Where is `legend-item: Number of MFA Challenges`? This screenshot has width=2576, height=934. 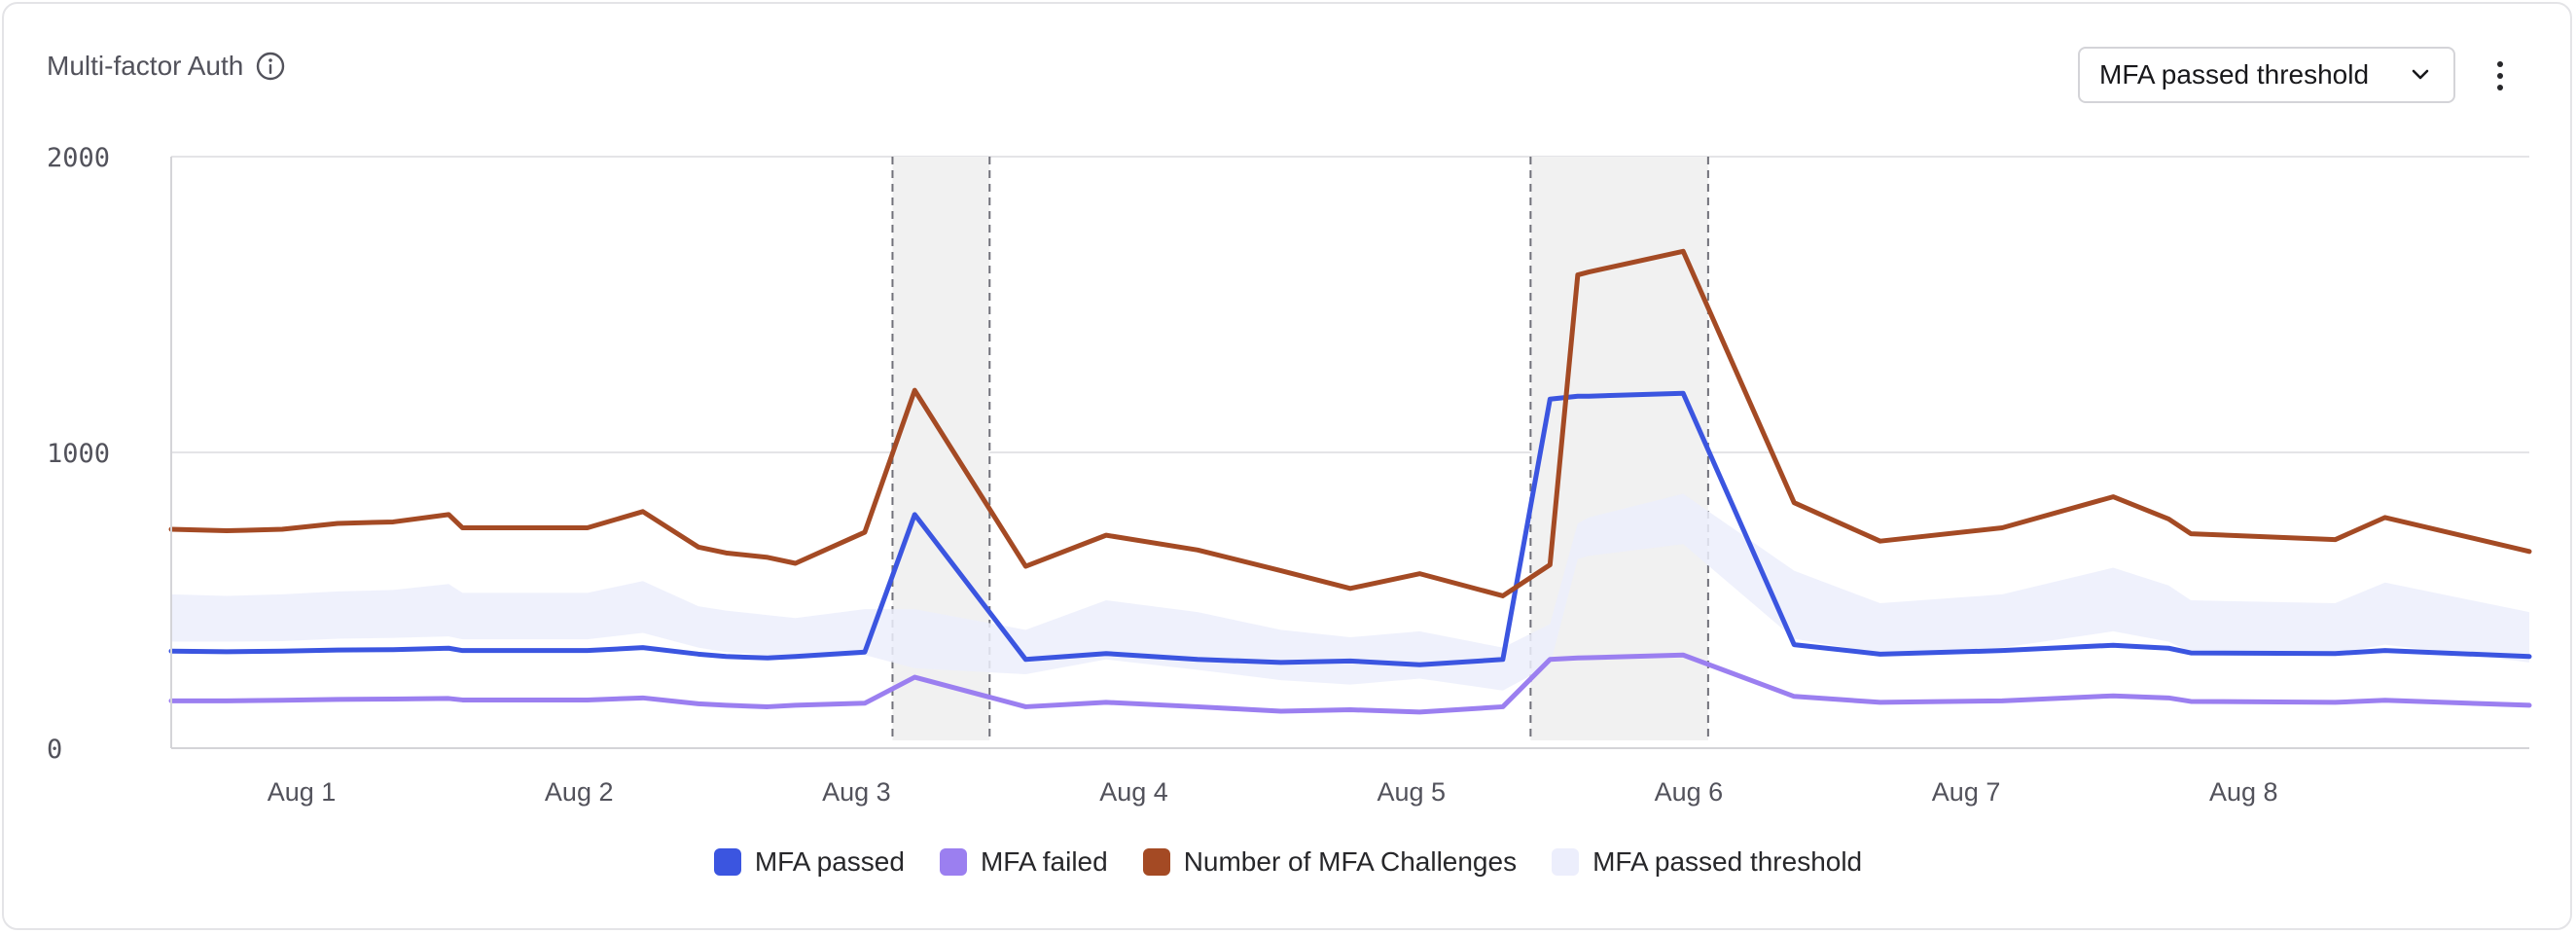 legend-item: Number of MFA Challenges is located at coordinates (1330, 862).